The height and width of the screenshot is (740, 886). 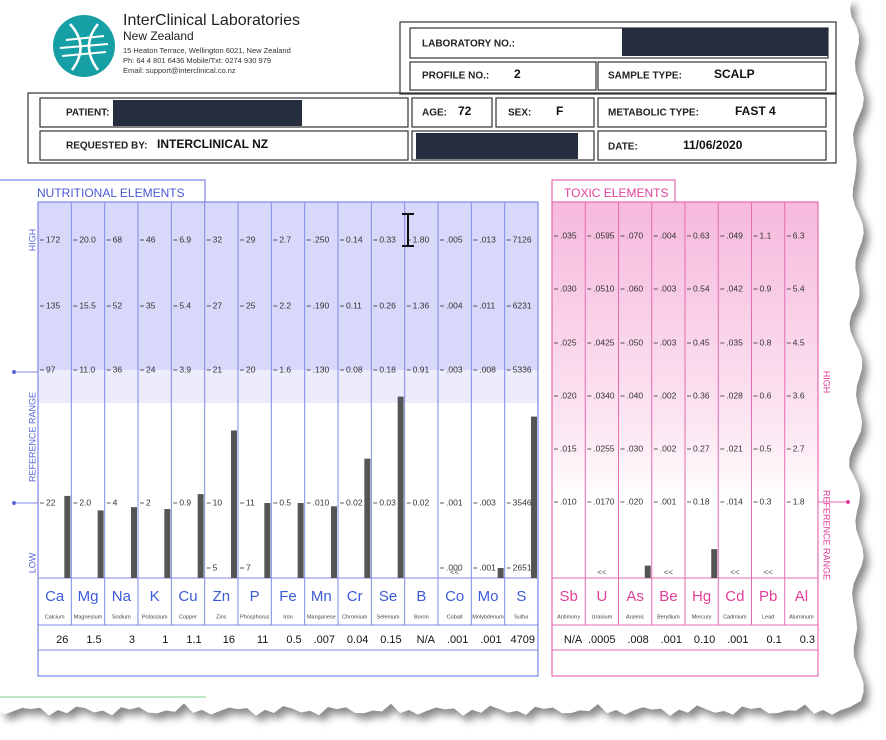 I want to click on element-symbol: Cd, so click(x=734, y=596).